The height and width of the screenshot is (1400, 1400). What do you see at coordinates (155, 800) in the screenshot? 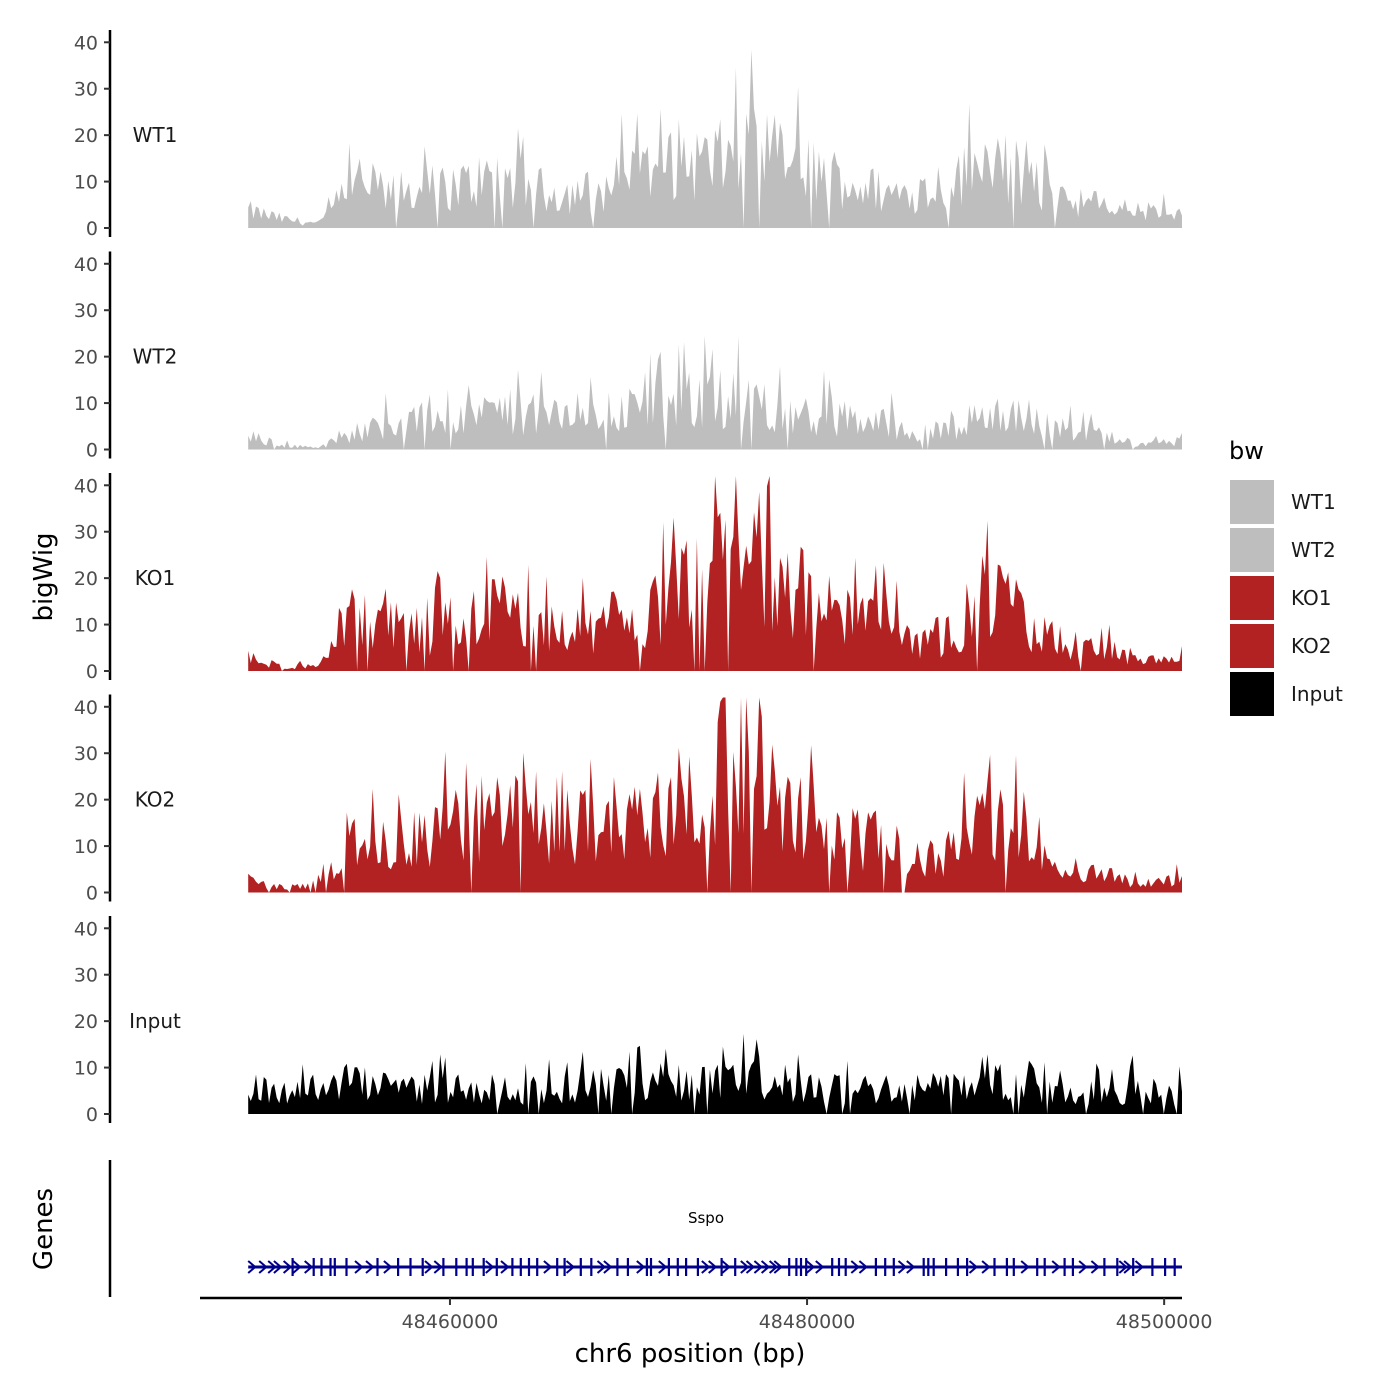
I see `track-label: KO2` at bounding box center [155, 800].